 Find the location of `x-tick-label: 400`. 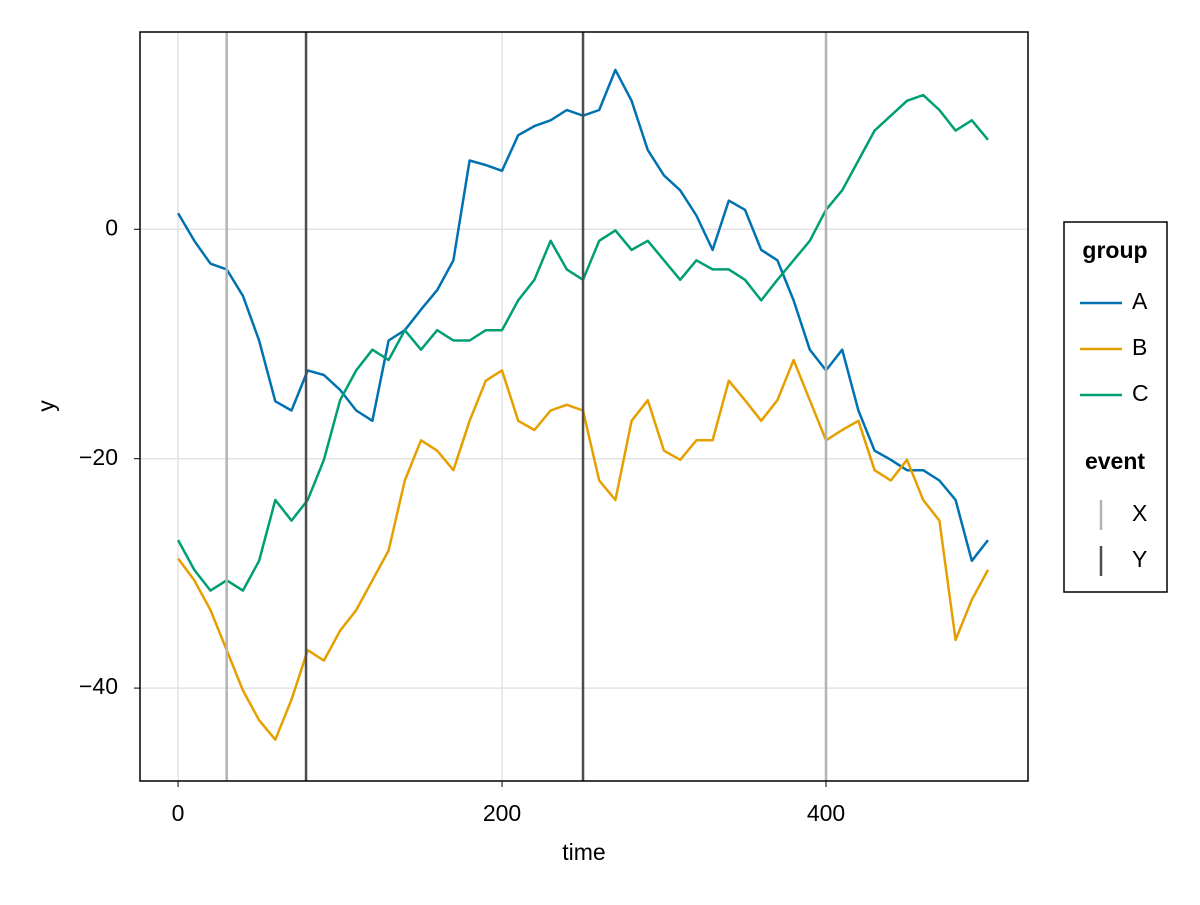

x-tick-label: 400 is located at coordinates (826, 813).